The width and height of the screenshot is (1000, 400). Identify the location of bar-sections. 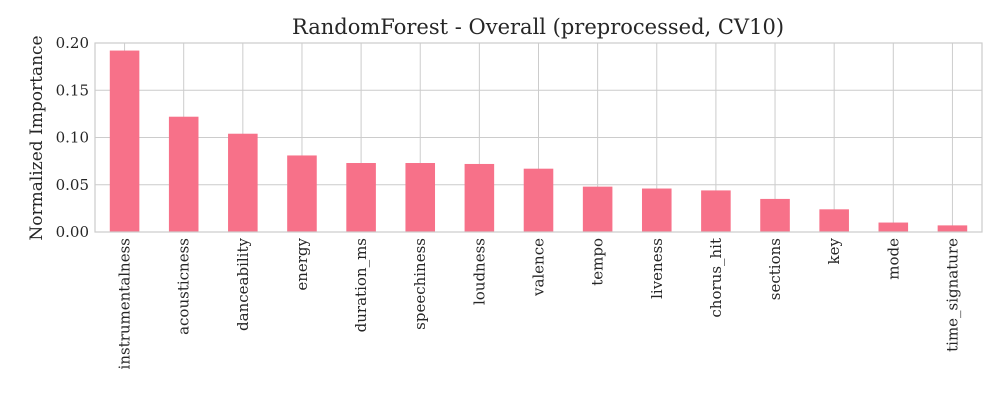
(775, 215).